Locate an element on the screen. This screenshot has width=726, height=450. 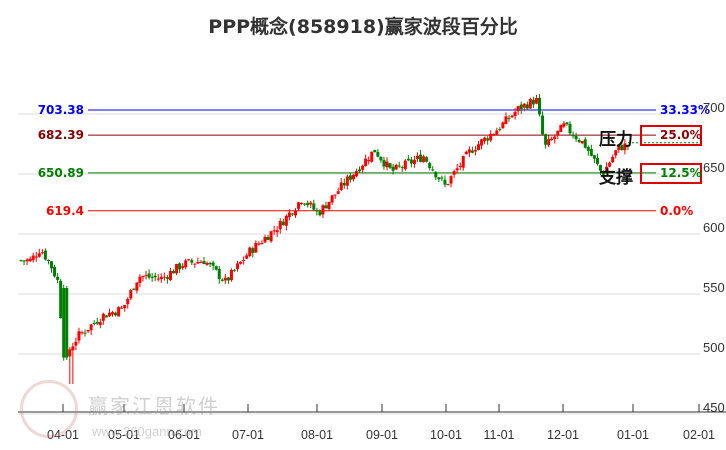
level-percent-33: 33.33% is located at coordinates (685, 110).